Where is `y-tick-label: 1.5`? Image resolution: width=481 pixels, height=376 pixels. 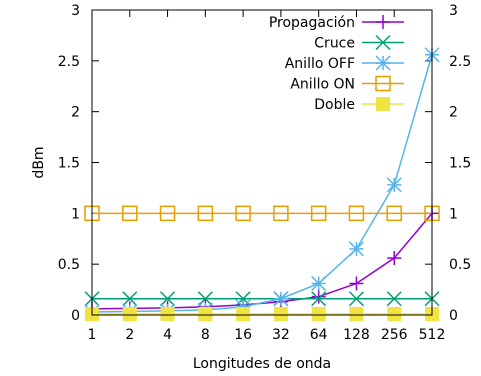 y-tick-label: 1.5 is located at coordinates (69, 164).